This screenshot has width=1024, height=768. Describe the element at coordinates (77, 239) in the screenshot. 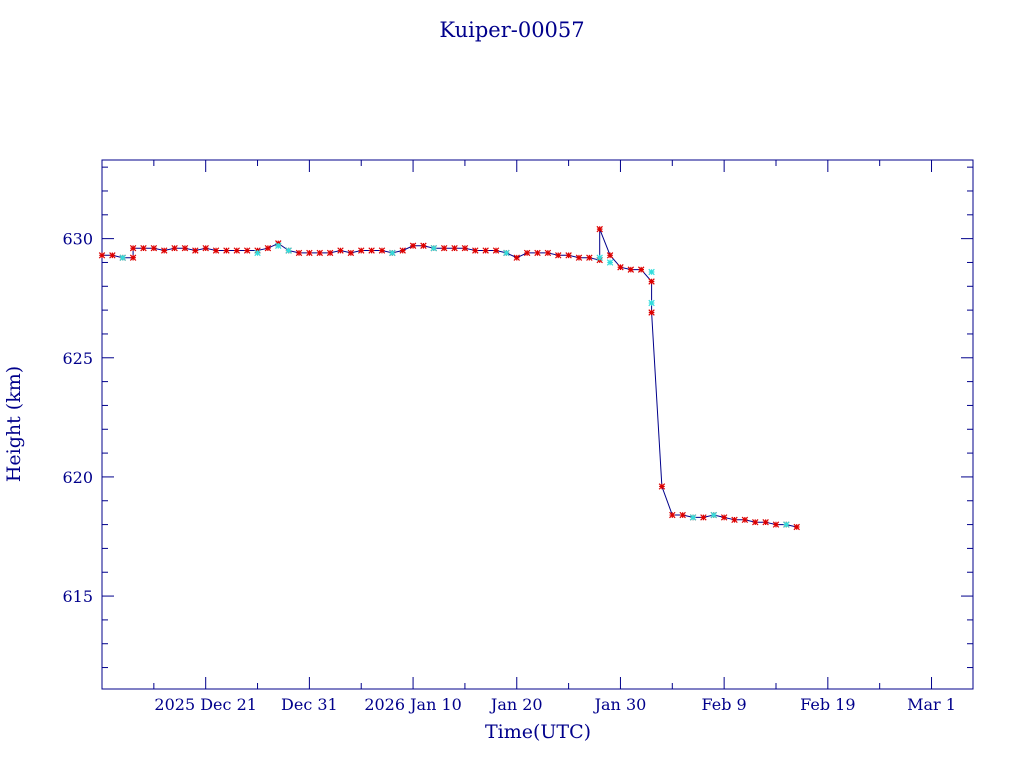

I see `y-tick-label: 630` at that location.